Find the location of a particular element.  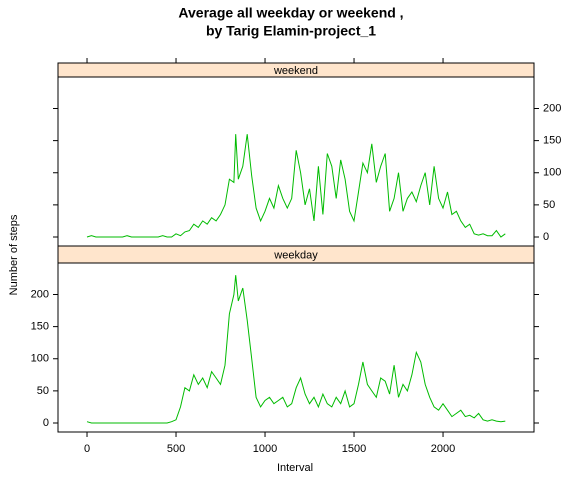

x-axis-label: Interval is located at coordinates (295, 468).